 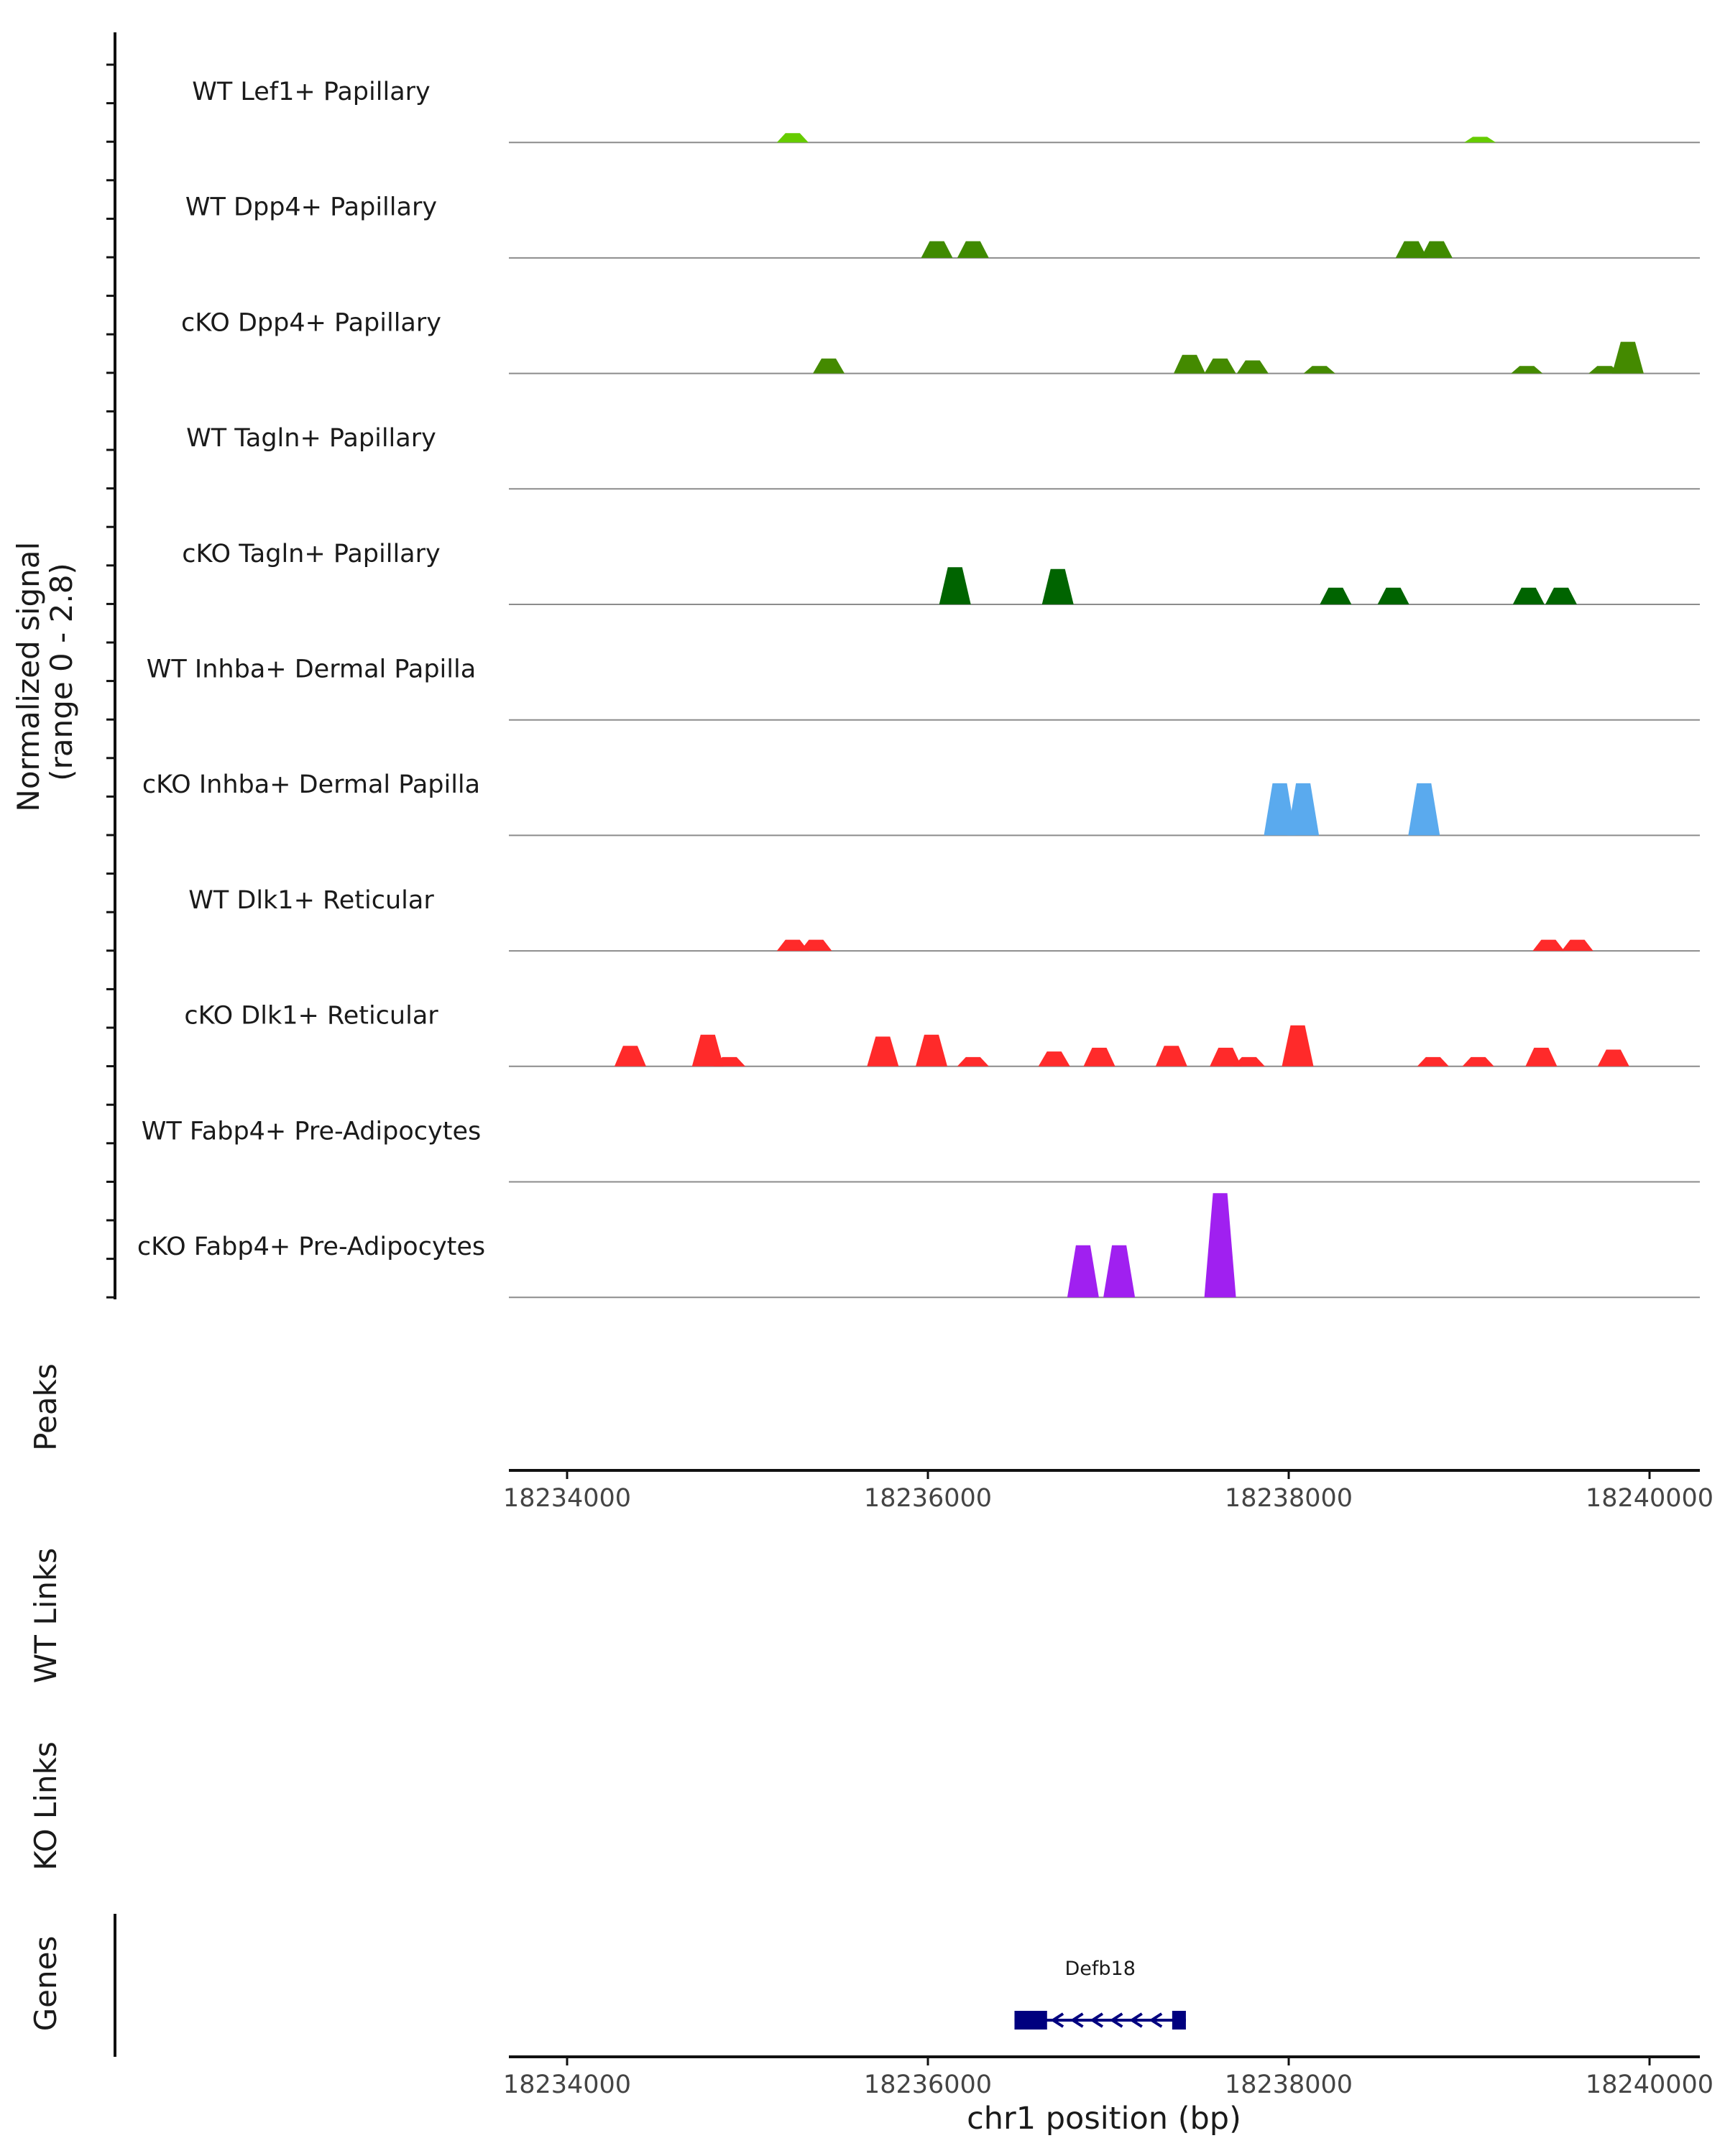 What do you see at coordinates (311, 439) in the screenshot?
I see `track-label: WT Tagln+ Papillary` at bounding box center [311, 439].